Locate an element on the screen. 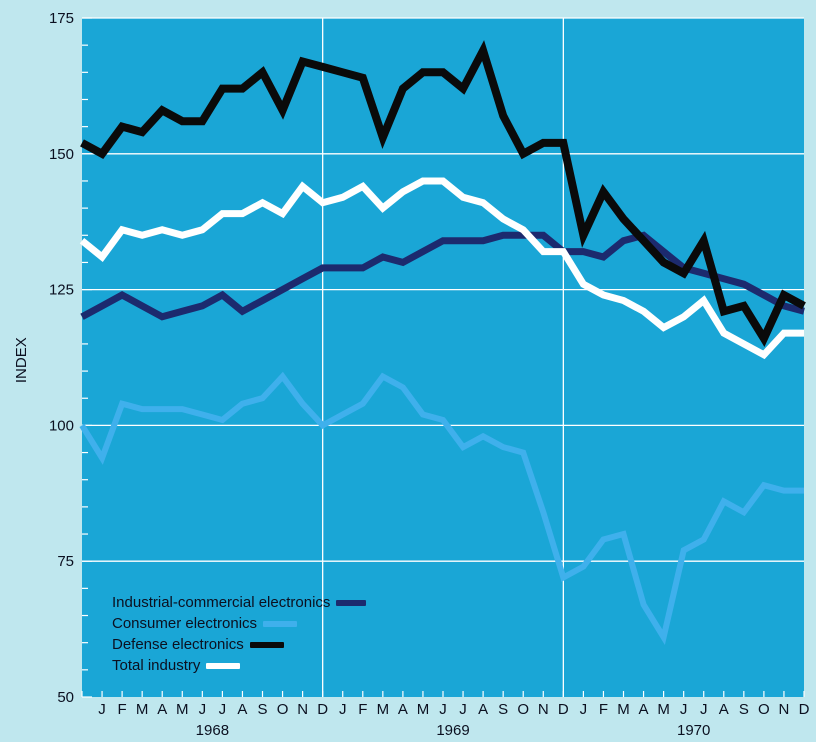 Image resolution: width=816 pixels, height=742 pixels. y-tick-label: 150 is located at coordinates (61, 154).